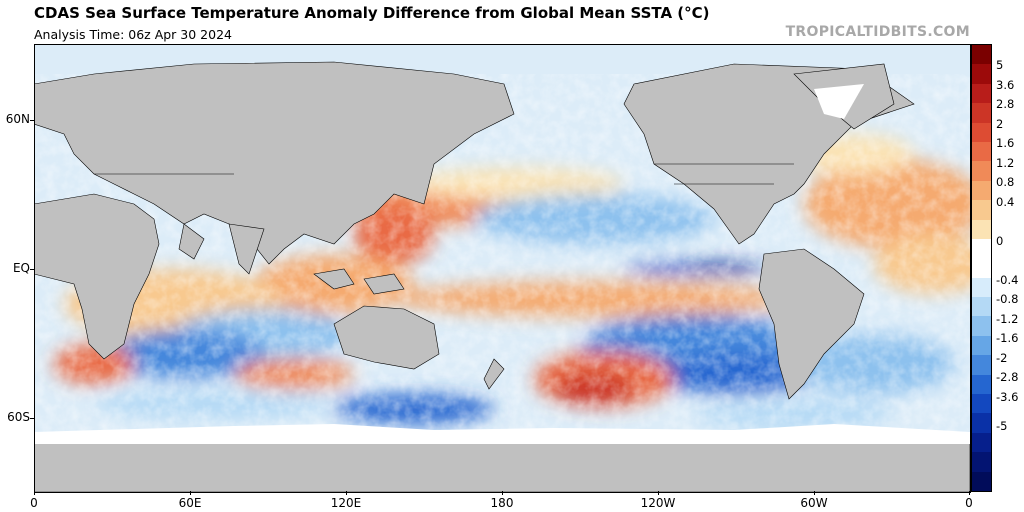  Describe the element at coordinates (1007, 377) in the screenshot. I see `colorbar-label: -2.8` at that location.